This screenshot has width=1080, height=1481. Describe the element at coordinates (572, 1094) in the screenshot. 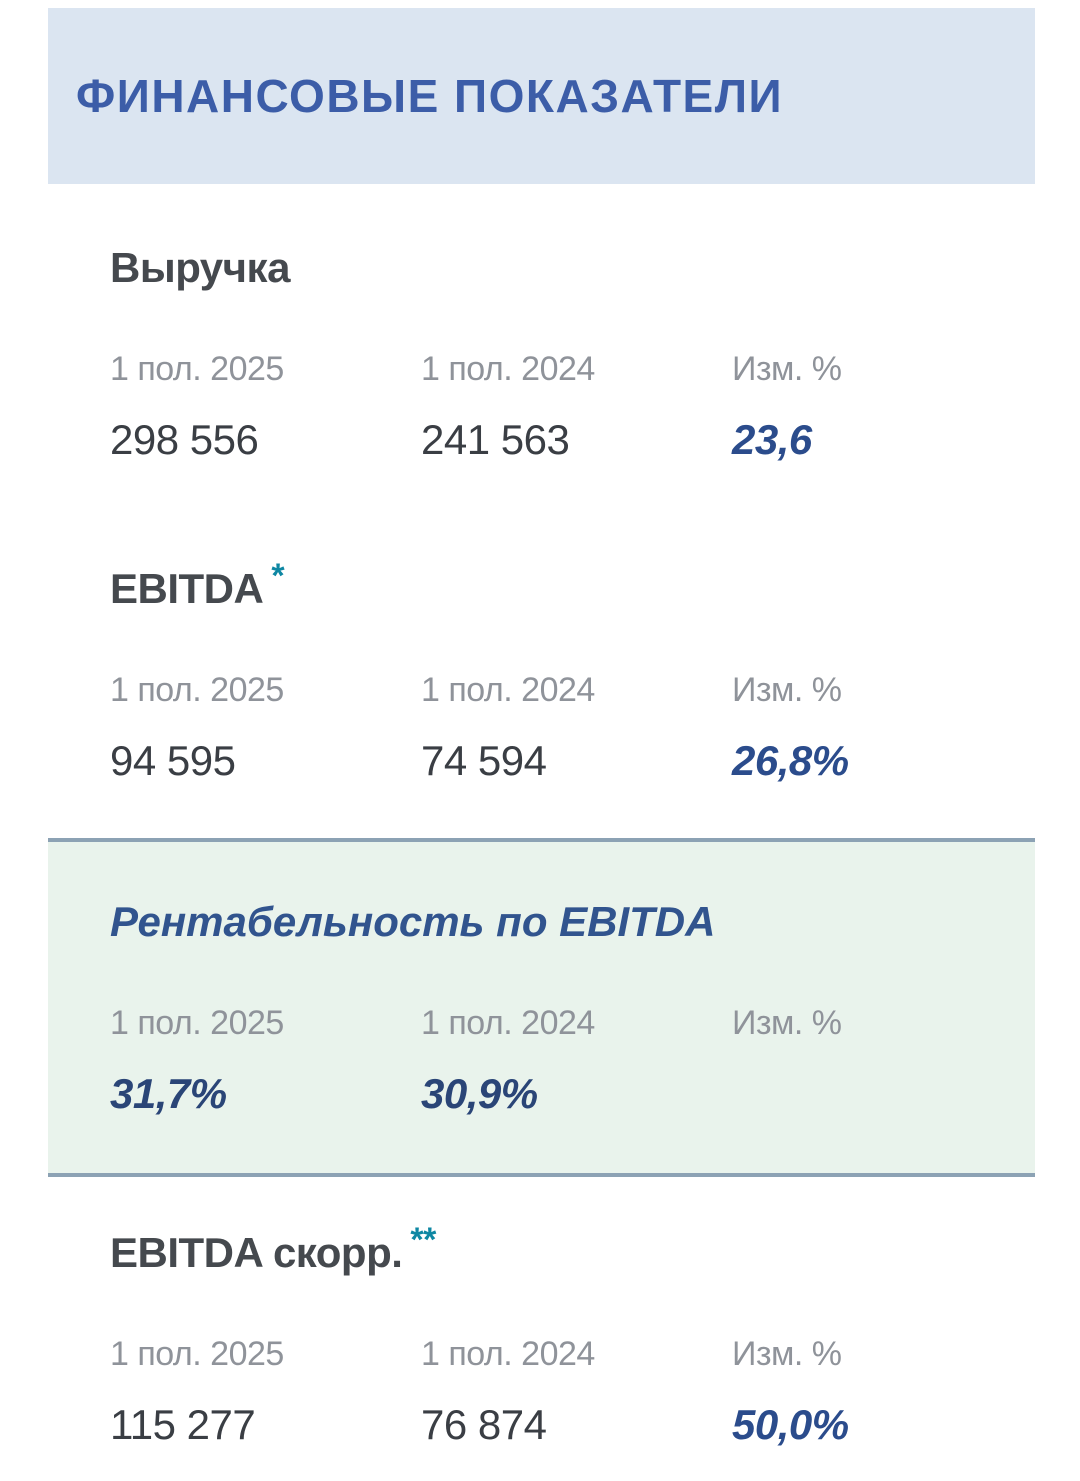

I see `value-row: 31,7% 30,9%` at that location.